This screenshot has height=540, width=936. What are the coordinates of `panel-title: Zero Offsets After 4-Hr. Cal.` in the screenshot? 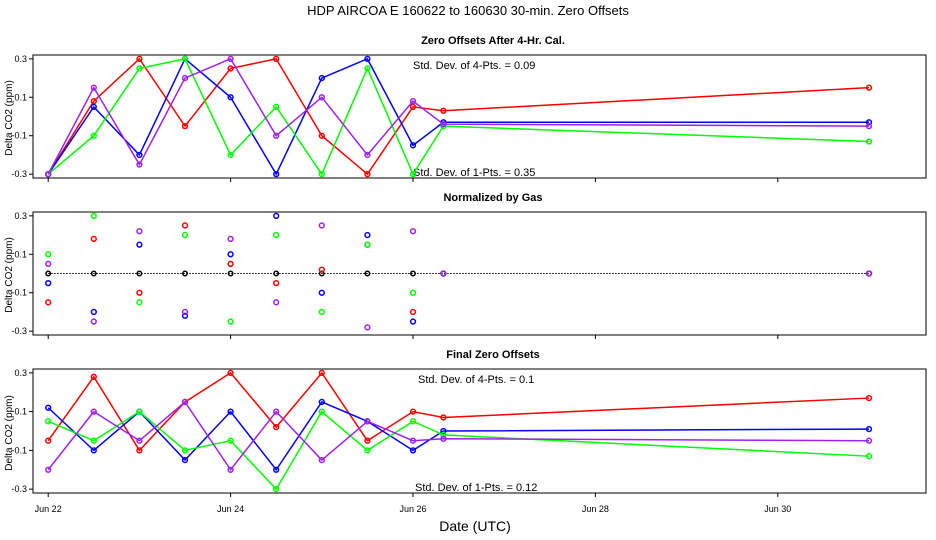 It's located at (493, 41).